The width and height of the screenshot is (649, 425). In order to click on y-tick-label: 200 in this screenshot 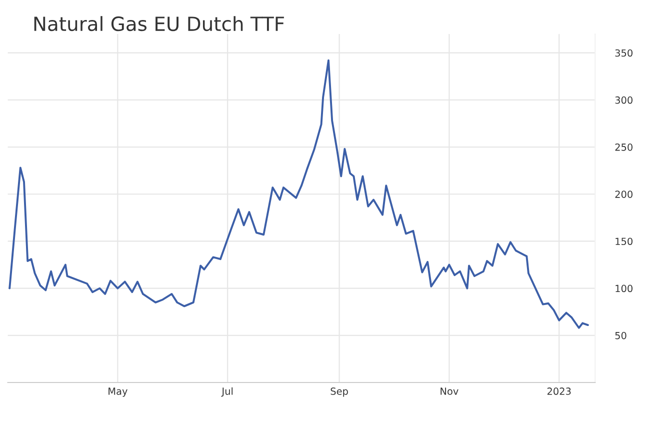, I will do `click(623, 194)`.